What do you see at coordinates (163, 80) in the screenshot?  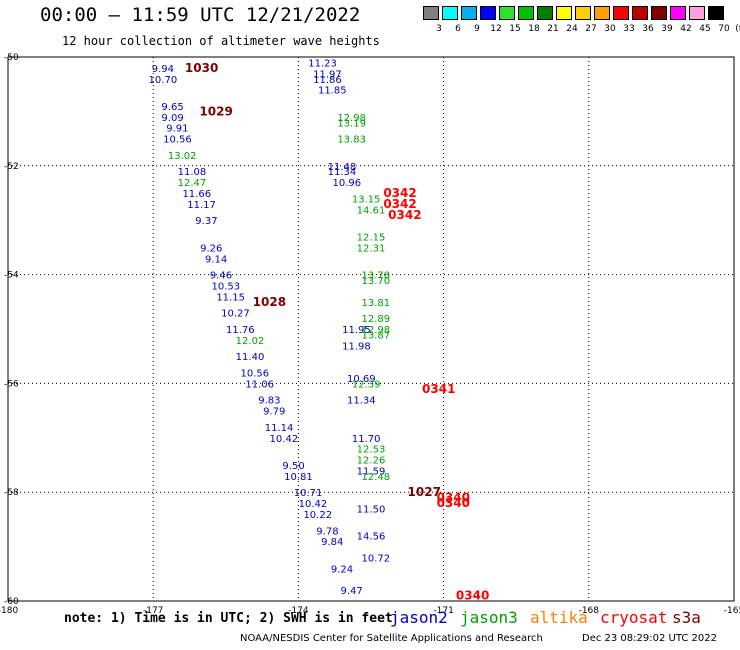 I see `data-point-label: 10.70` at bounding box center [163, 80].